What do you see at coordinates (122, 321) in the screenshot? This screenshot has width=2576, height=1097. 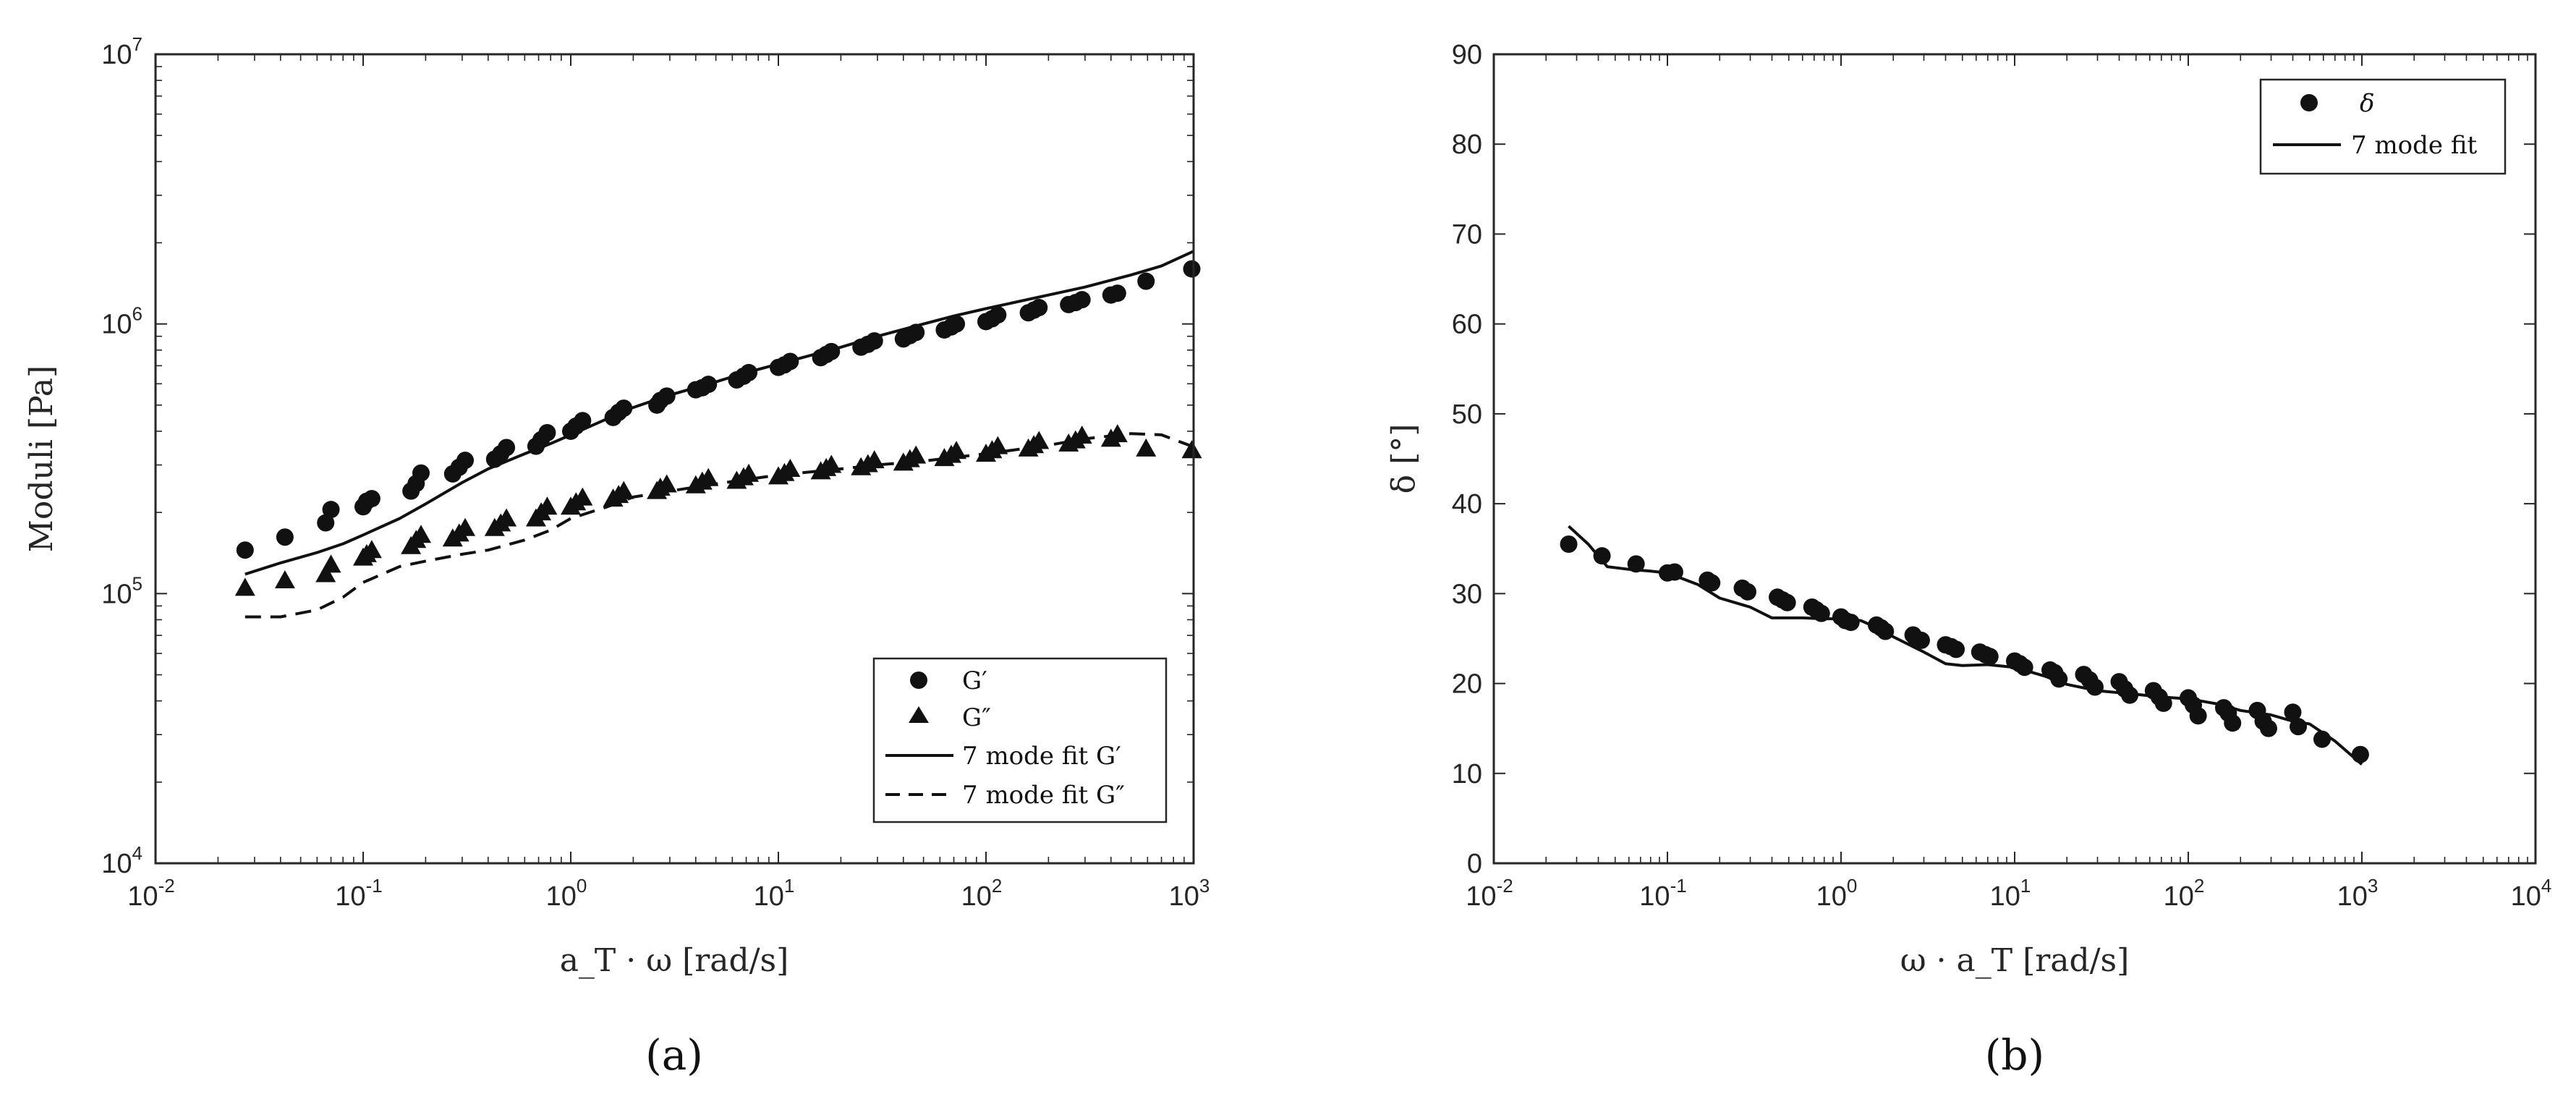 I see `y-tick-label: 106` at bounding box center [122, 321].